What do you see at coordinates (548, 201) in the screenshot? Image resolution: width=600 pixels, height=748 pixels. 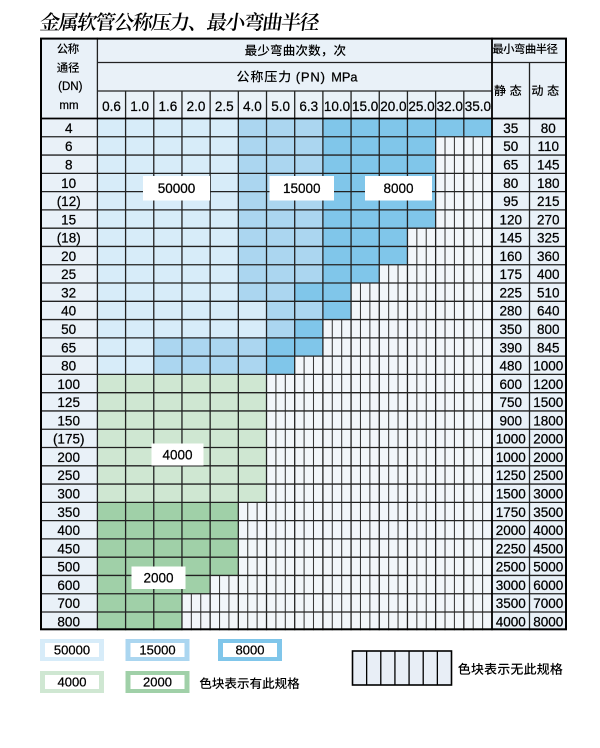 I see `svg-text: 215` at bounding box center [548, 201].